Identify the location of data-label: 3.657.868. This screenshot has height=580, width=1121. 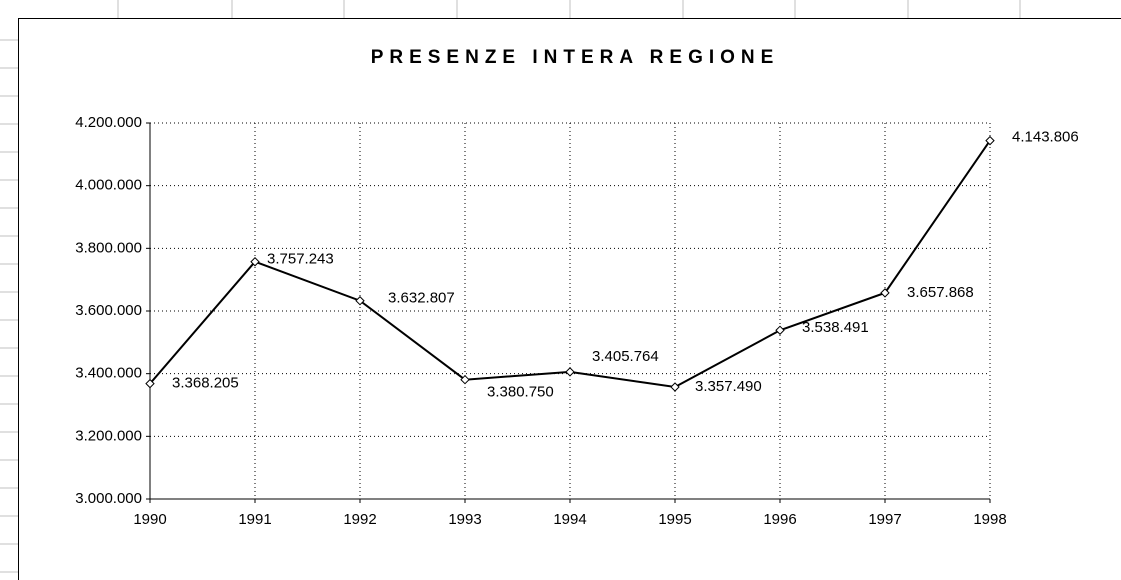
(940, 292).